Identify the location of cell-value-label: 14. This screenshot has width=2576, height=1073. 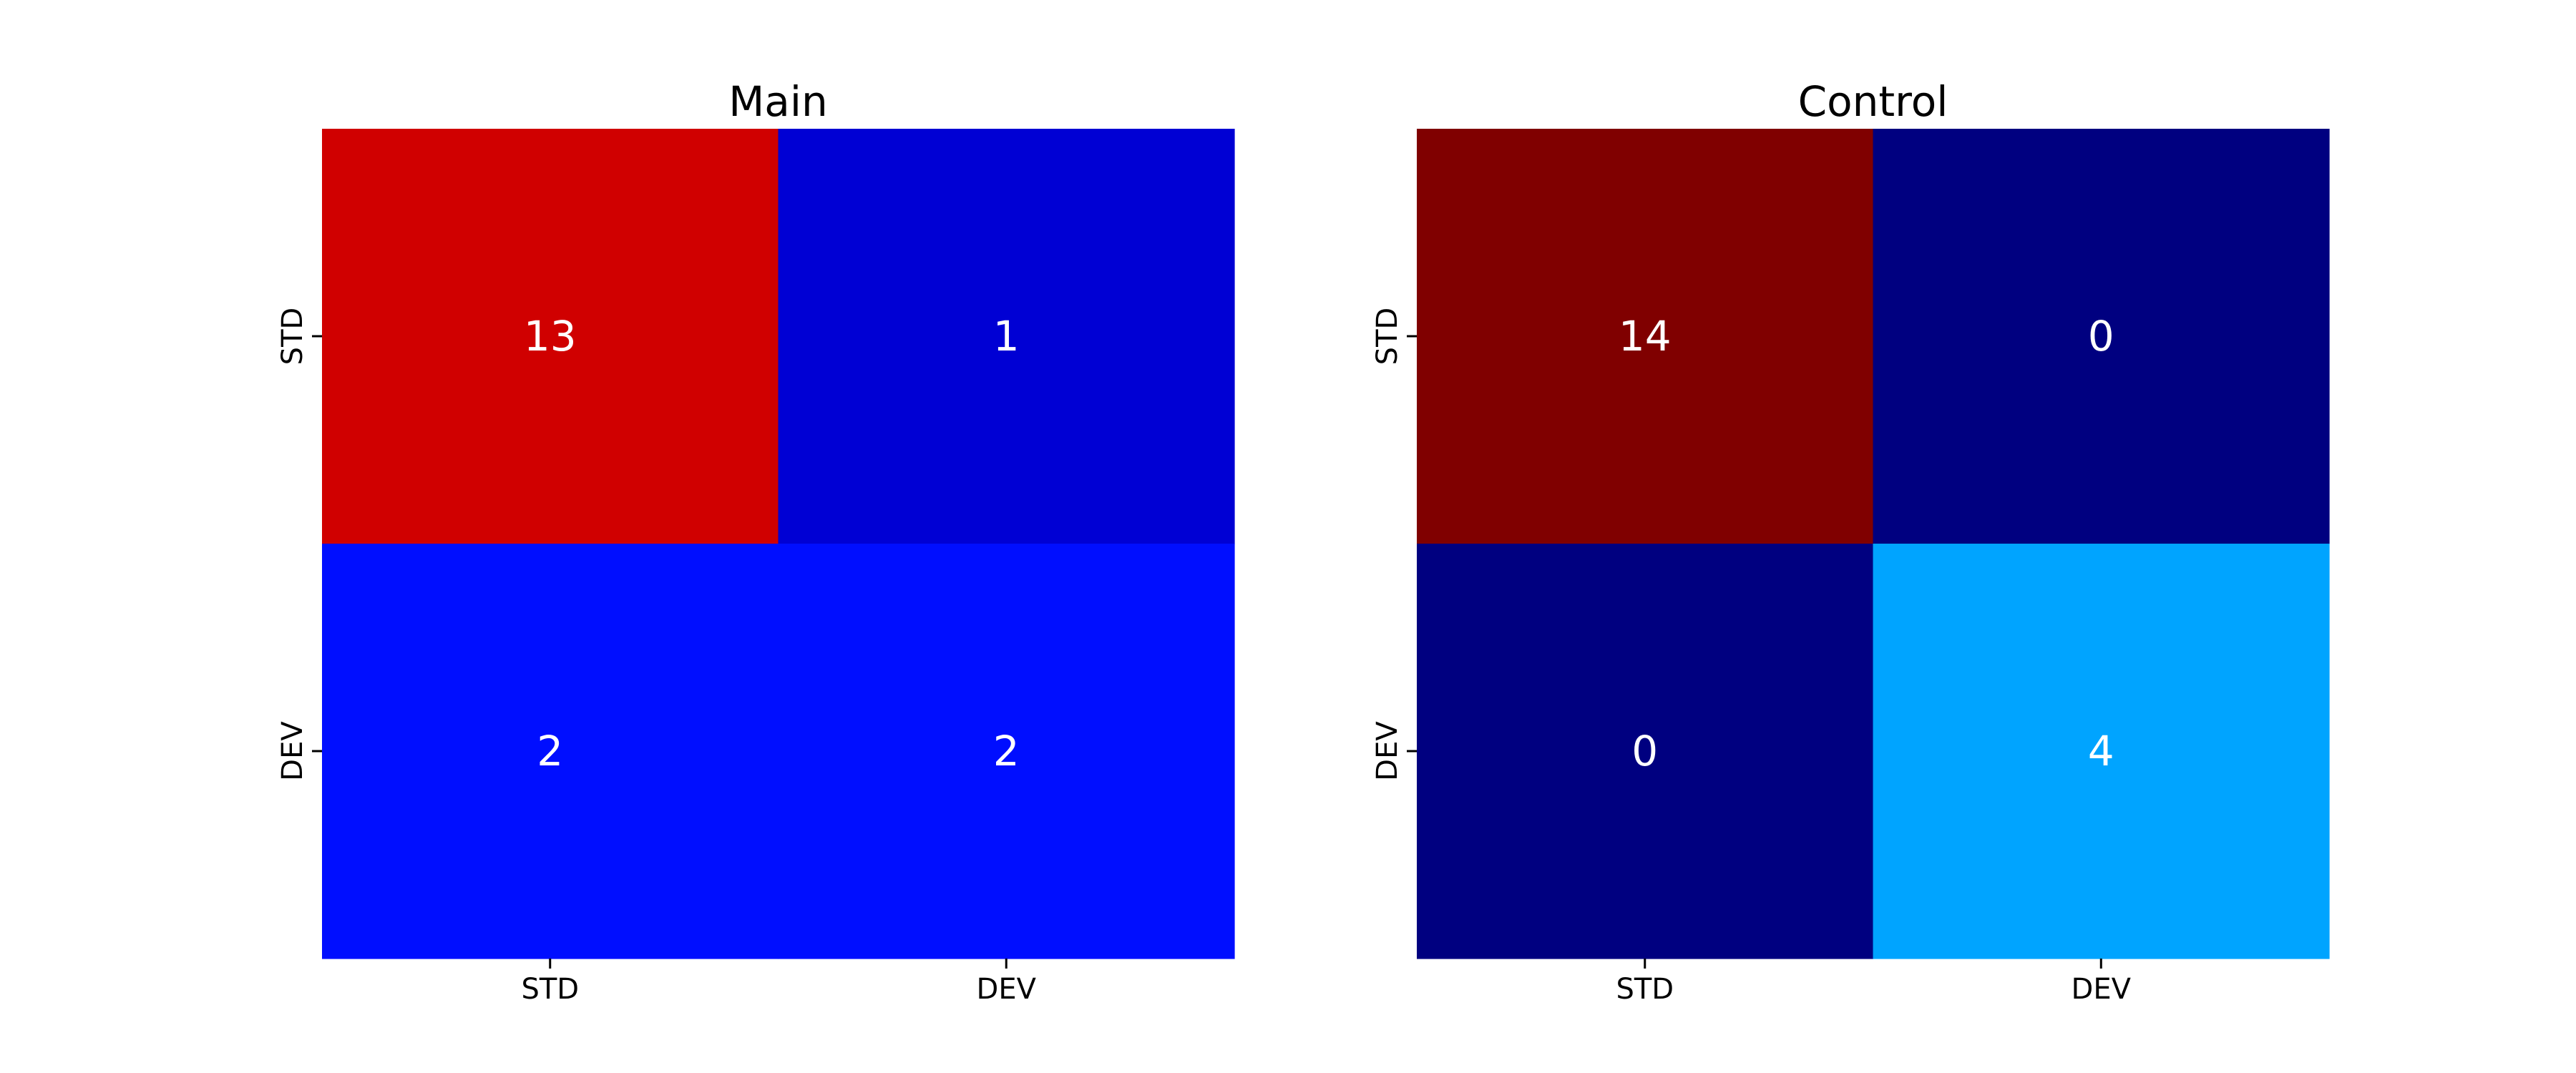
(1645, 336).